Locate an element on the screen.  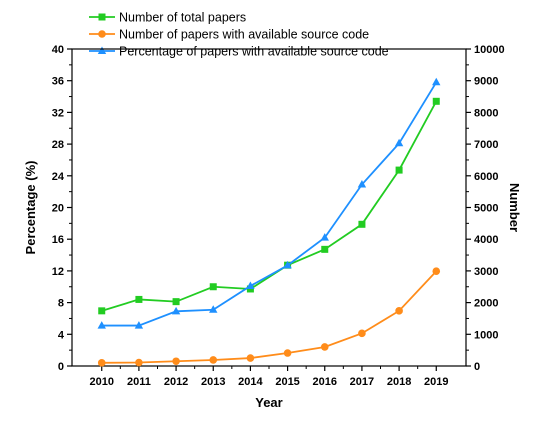
y-right-tick-label: 4000 is located at coordinates (486, 240).